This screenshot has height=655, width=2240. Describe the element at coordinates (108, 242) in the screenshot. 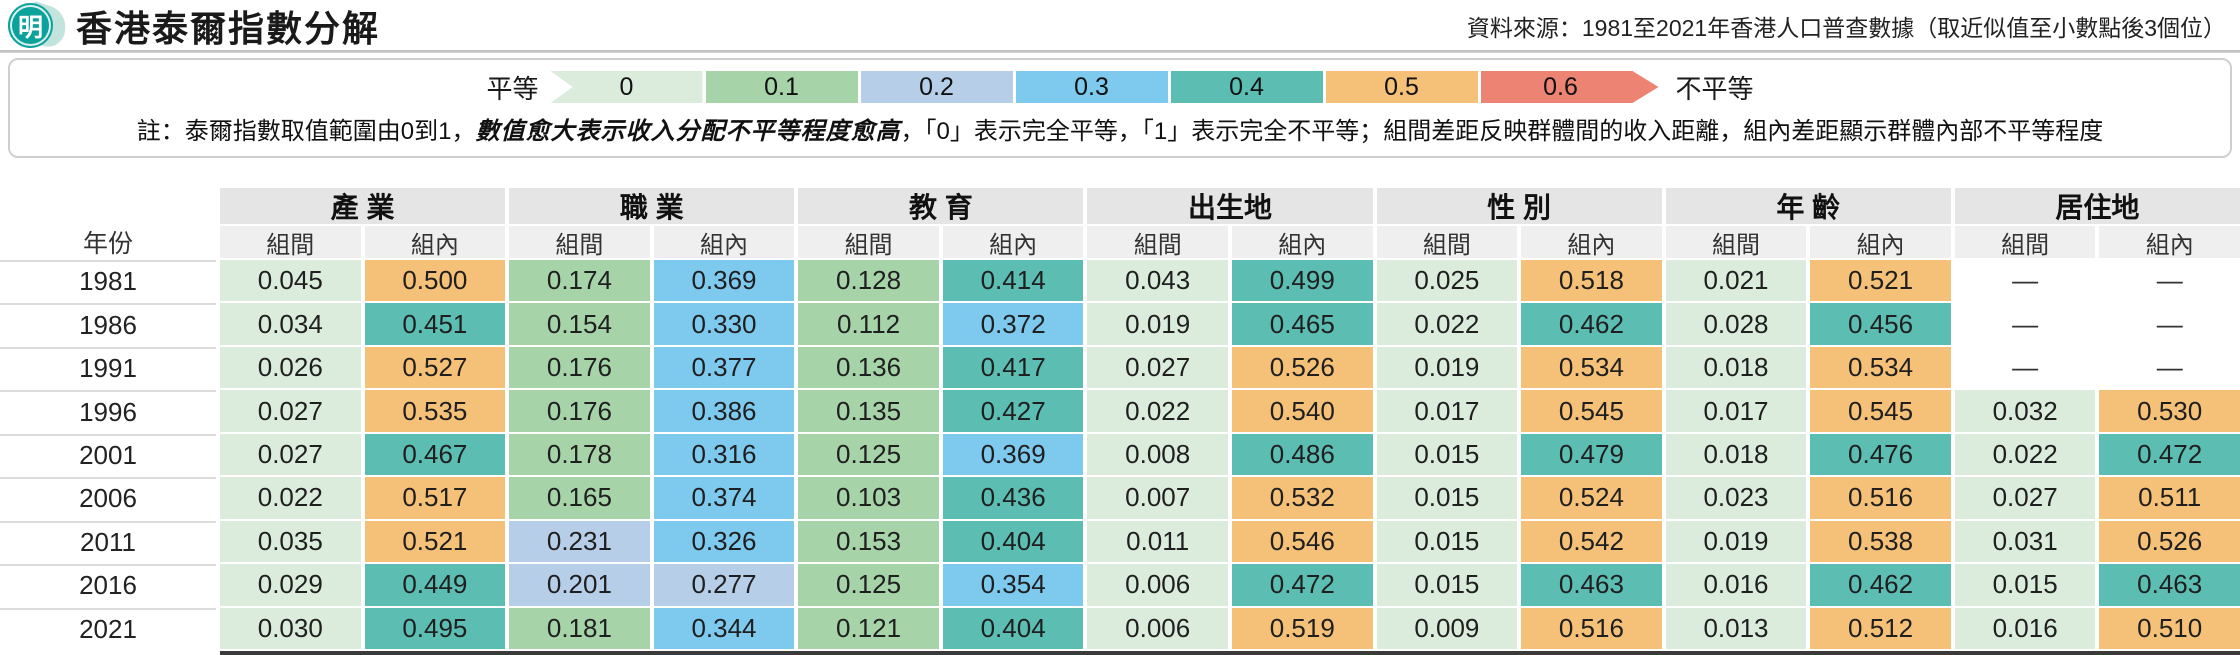

I see `year-column-header: 年份` at that location.